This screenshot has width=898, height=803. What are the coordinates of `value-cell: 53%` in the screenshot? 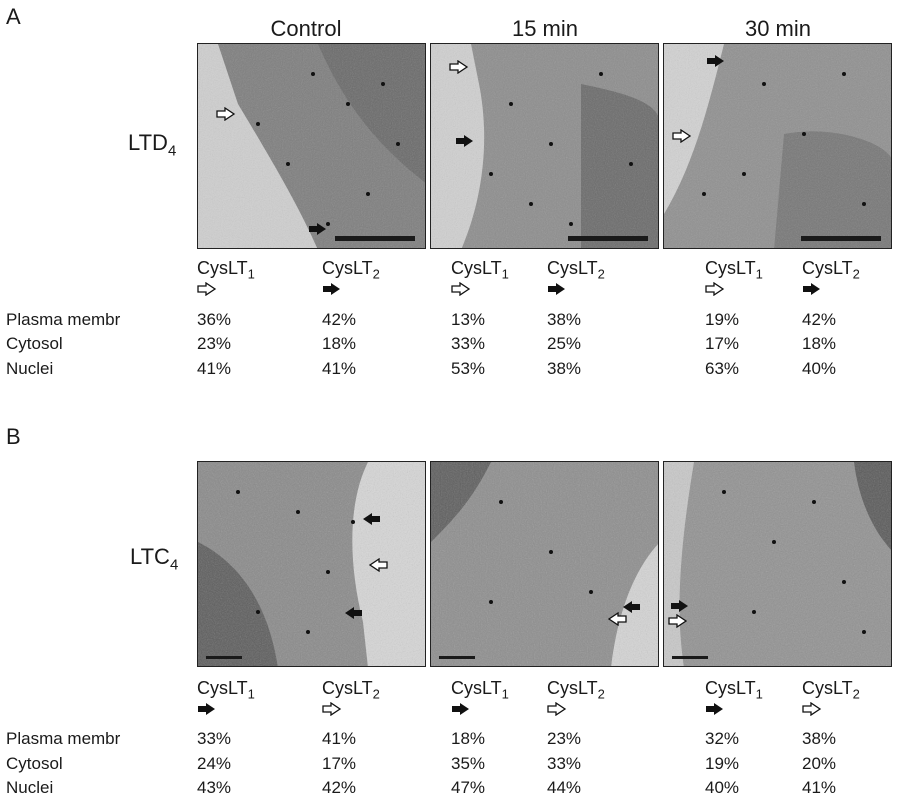 It's located at (468, 368).